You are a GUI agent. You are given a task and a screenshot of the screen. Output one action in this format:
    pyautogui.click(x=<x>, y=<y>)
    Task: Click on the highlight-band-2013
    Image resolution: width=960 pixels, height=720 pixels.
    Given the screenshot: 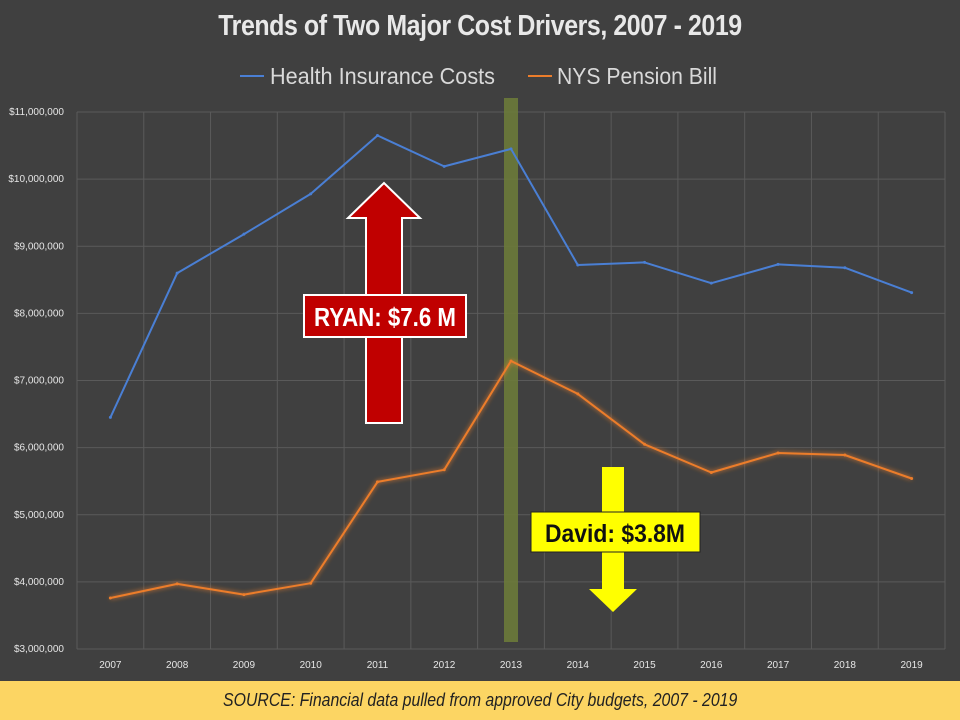 What is the action you would take?
    pyautogui.click(x=511, y=370)
    